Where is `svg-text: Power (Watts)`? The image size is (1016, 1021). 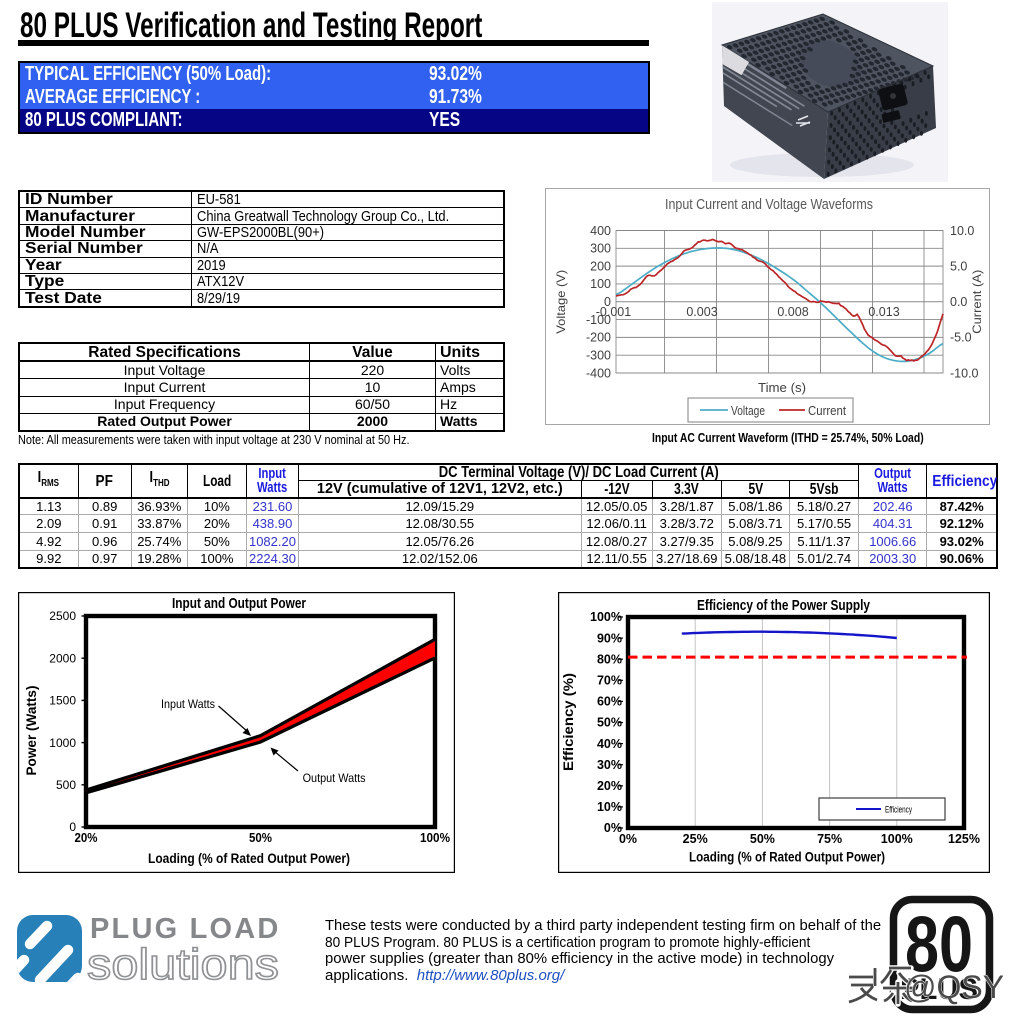
svg-text: Power (Watts) is located at coordinates (31, 731).